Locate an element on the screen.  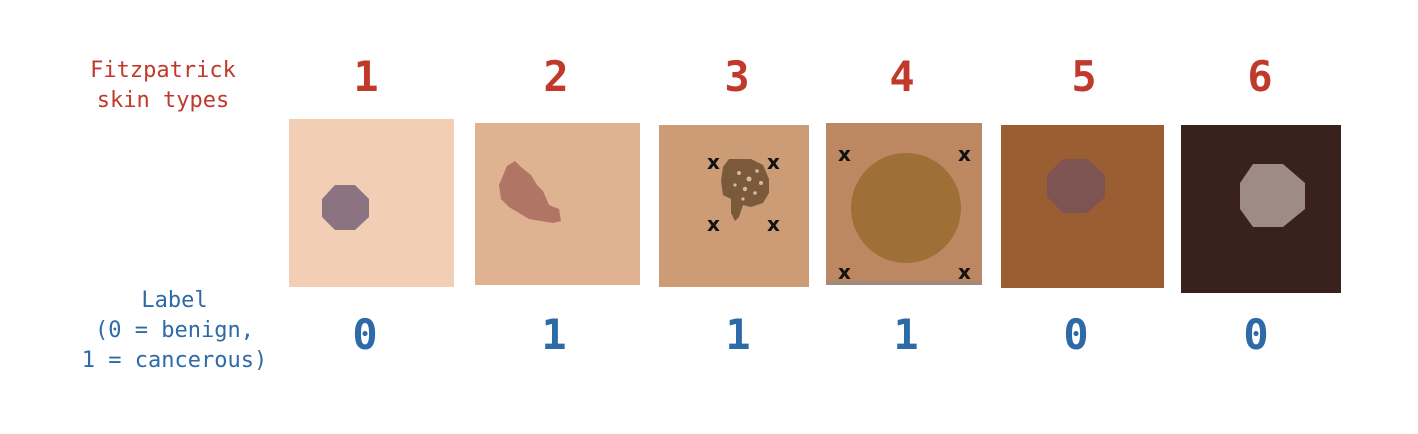
label-number-5: 0 is located at coordinates (1076, 334).